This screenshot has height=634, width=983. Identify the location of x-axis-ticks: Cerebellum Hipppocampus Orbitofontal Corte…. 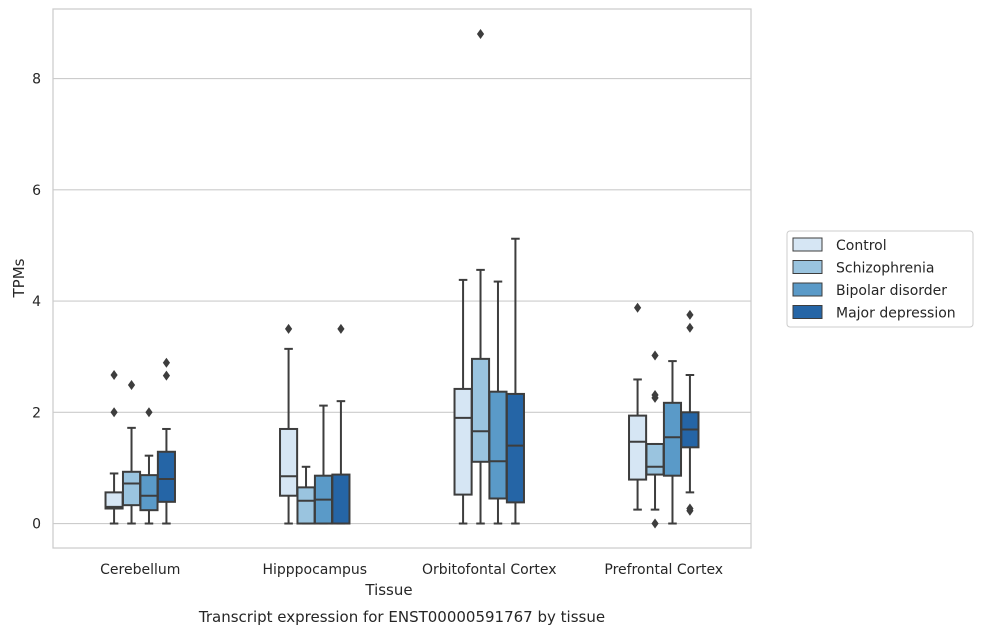
(411, 570).